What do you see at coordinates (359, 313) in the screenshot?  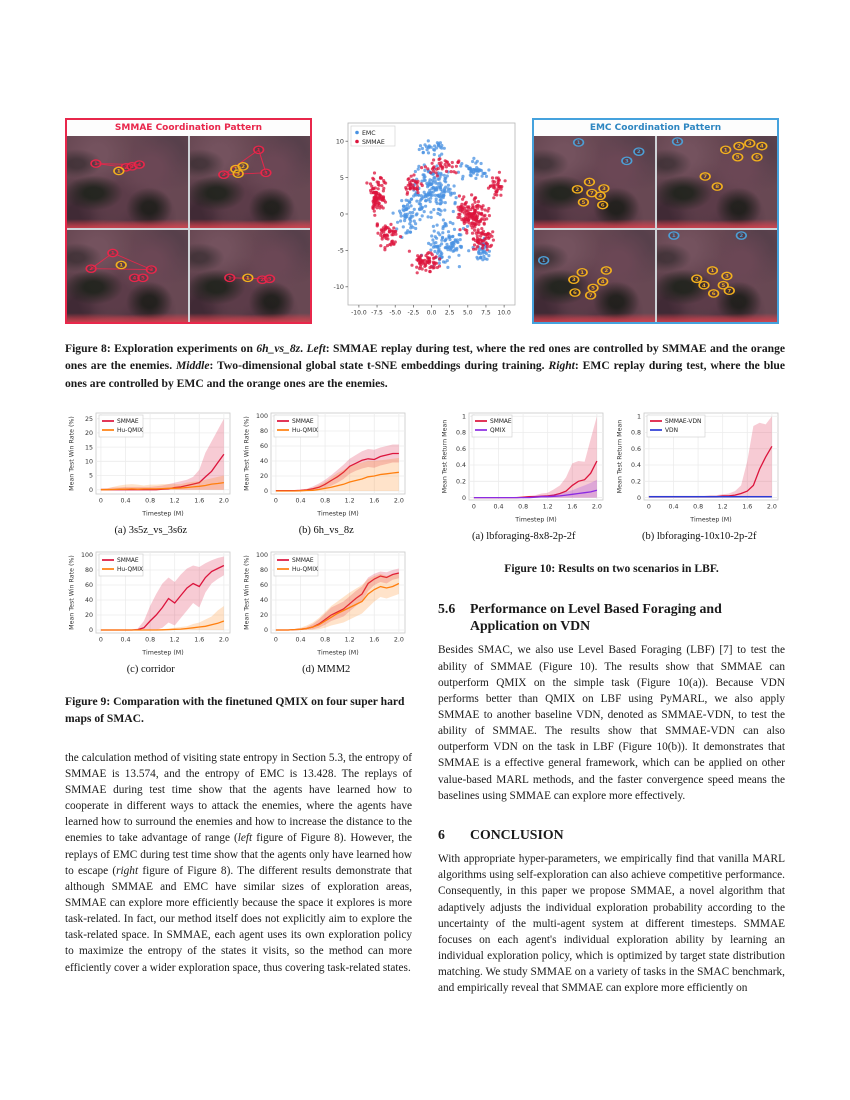 I see `svg-text: -10.0` at bounding box center [359, 313].